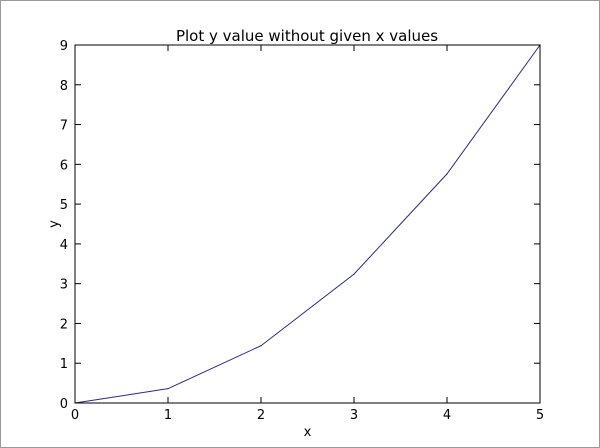 The width and height of the screenshot is (600, 448). What do you see at coordinates (307, 36) in the screenshot?
I see `chart-title: Plot y value without given x values` at bounding box center [307, 36].